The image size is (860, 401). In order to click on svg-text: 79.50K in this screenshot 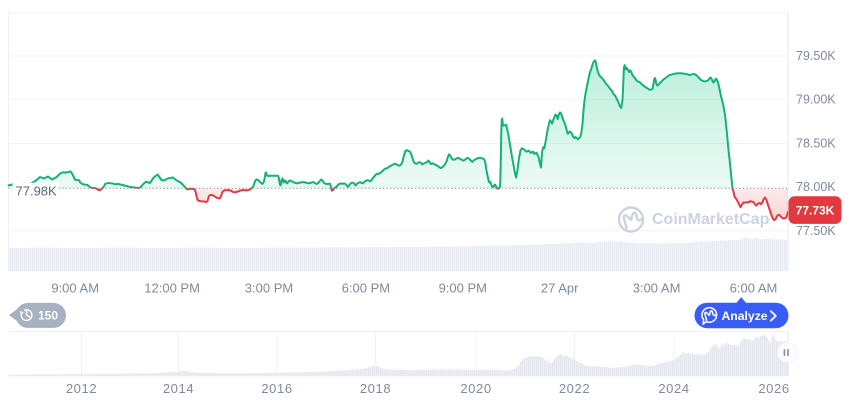, I will do `click(816, 56)`.